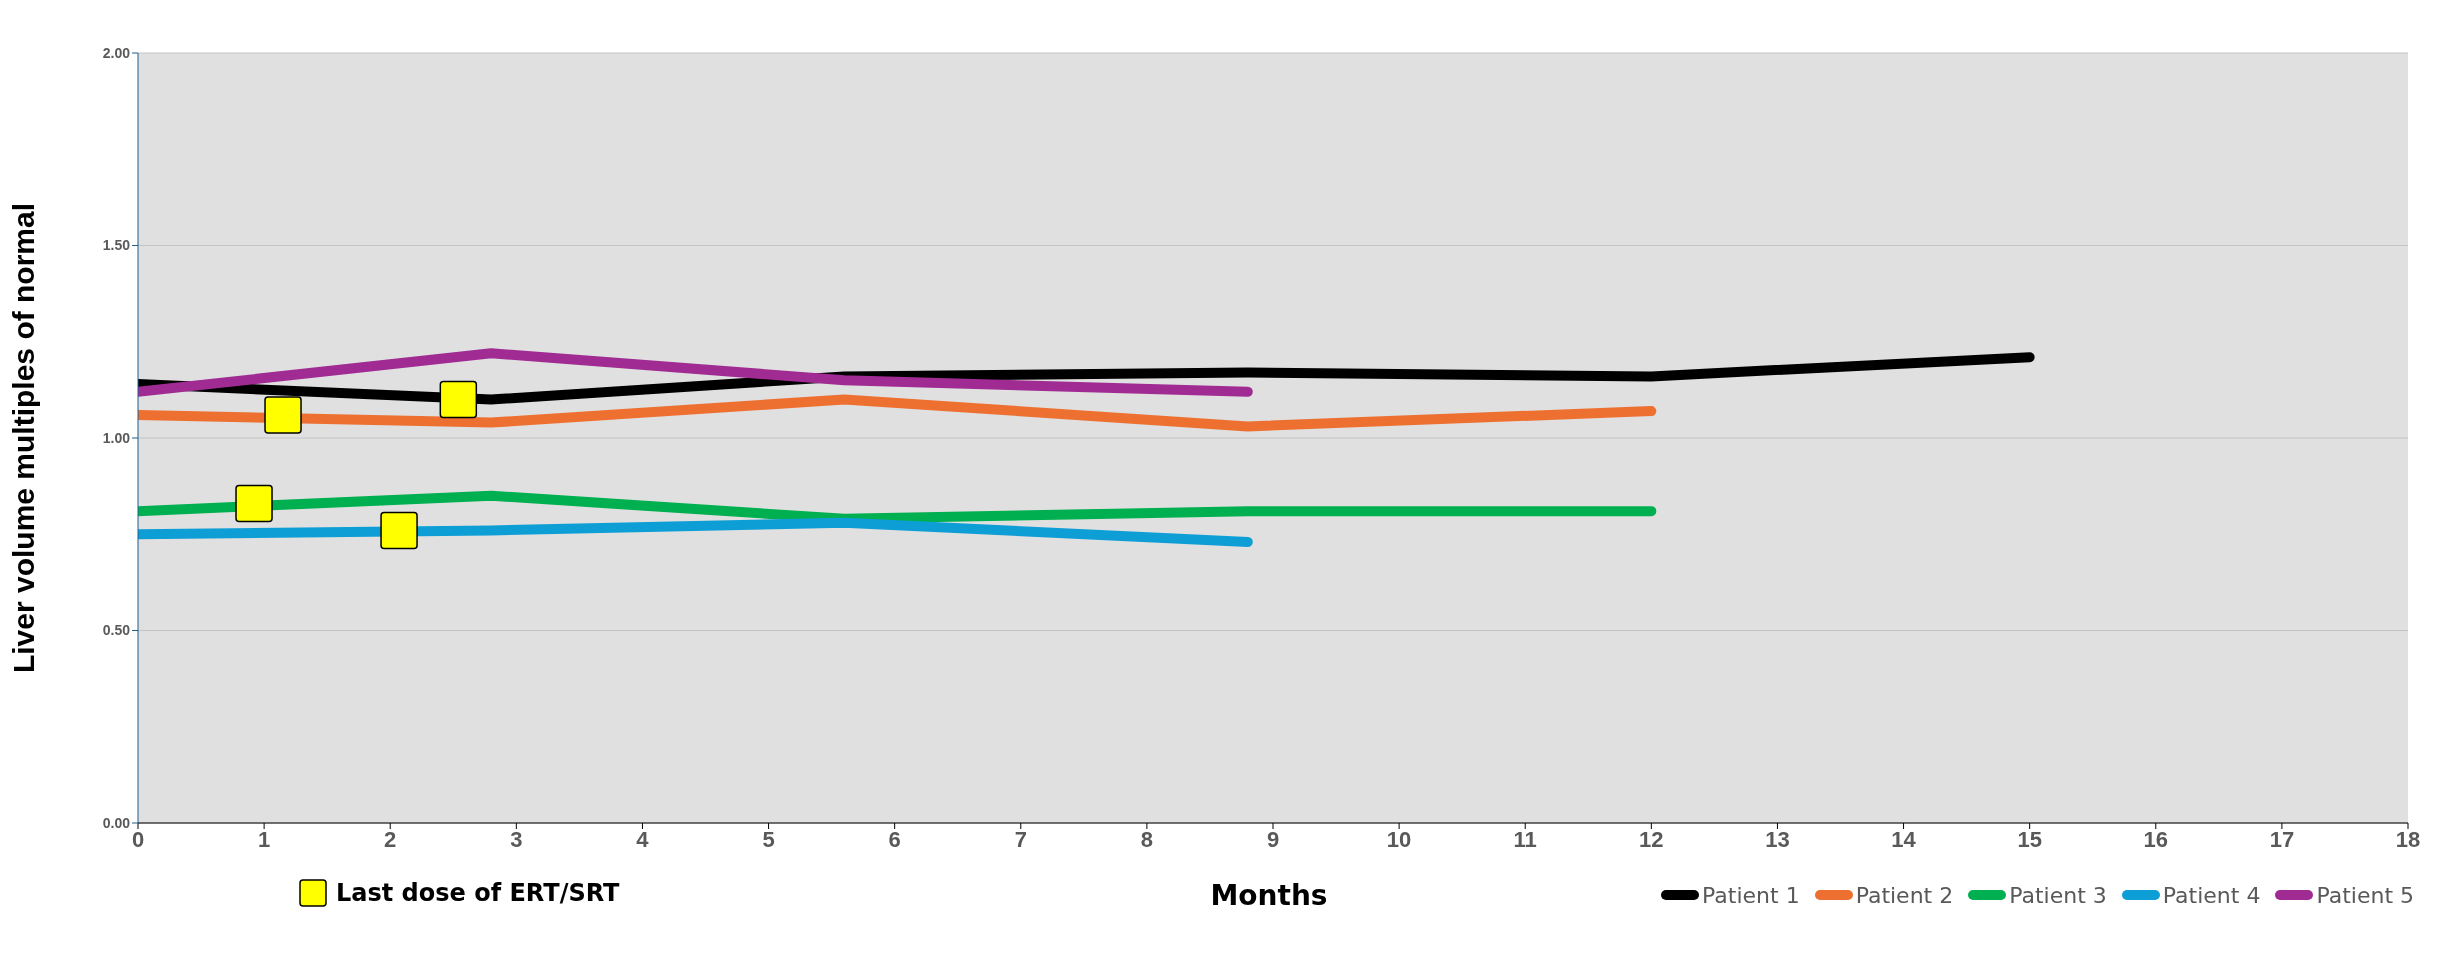 The image size is (2447, 969). What do you see at coordinates (390, 839) in the screenshot?
I see `x-tick-label: 2` at bounding box center [390, 839].